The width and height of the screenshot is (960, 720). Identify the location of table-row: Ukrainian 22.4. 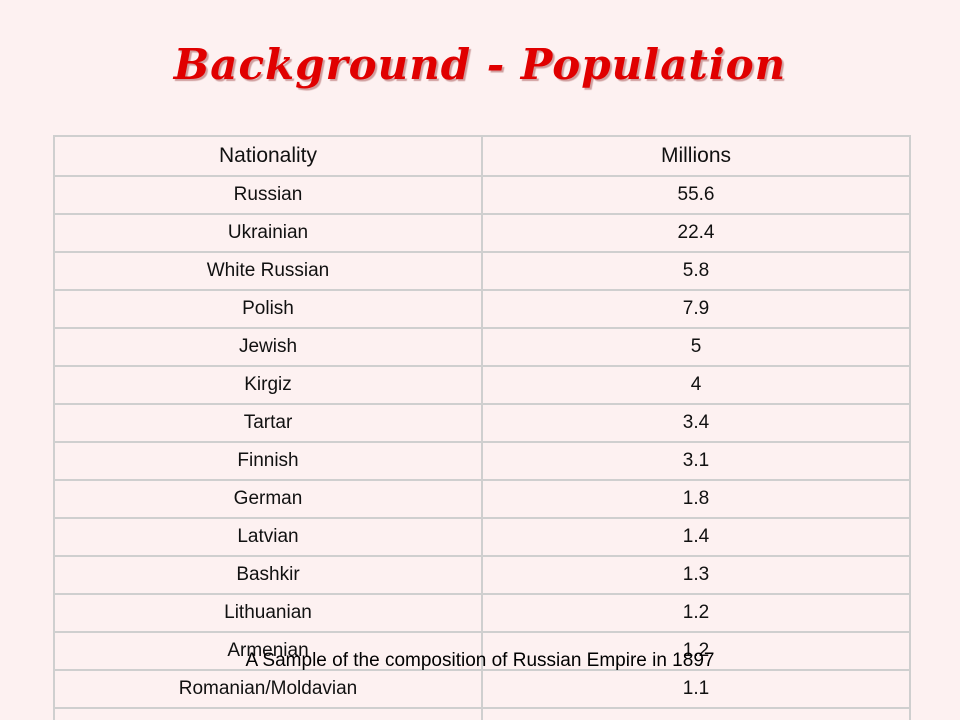
(482, 233).